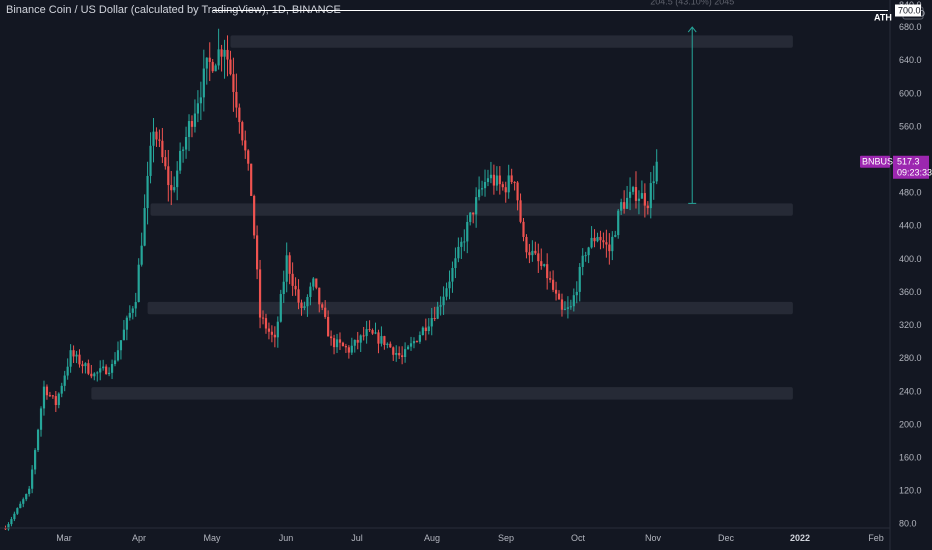 Image resolution: width=932 pixels, height=550 pixels. What do you see at coordinates (908, 524) in the screenshot?
I see `y-tick-label: 80.0` at bounding box center [908, 524].